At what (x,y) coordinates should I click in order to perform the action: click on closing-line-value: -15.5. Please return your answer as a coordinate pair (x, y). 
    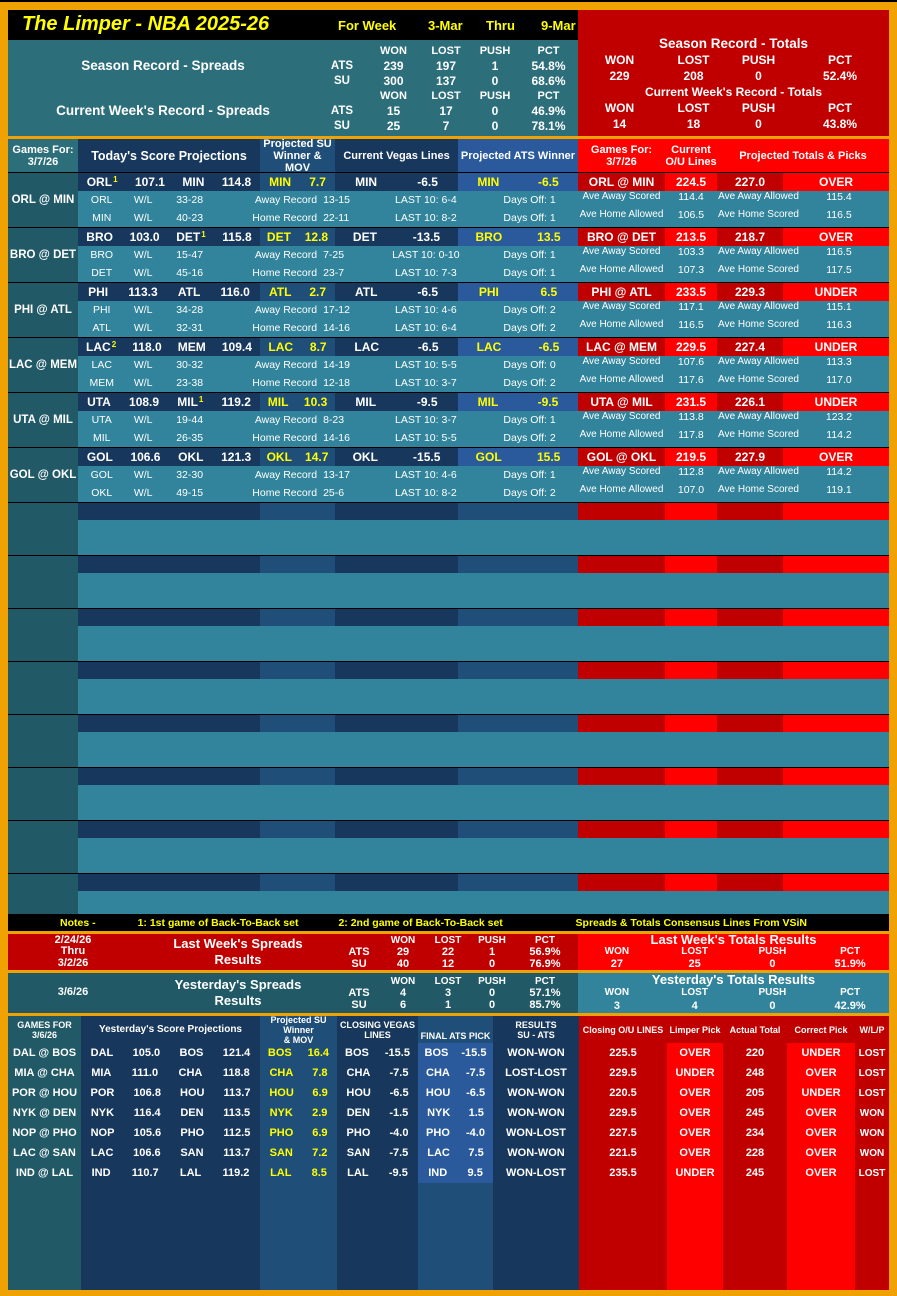
    Looking at the image, I should click on (397, 1053).